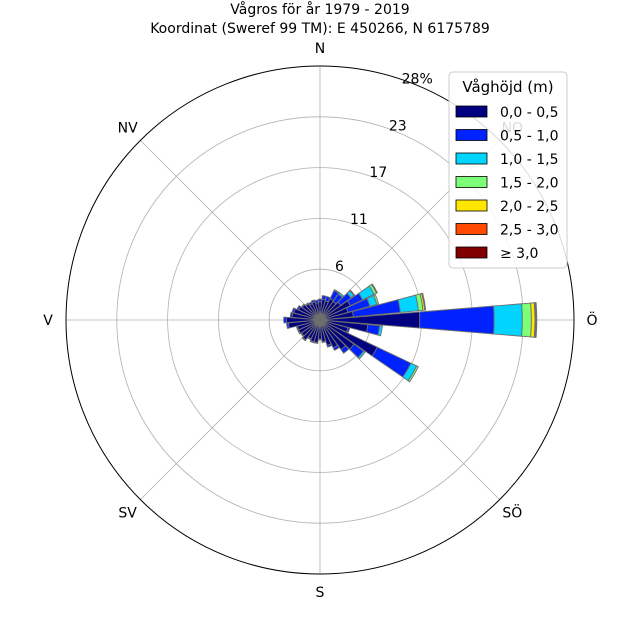 The width and height of the screenshot is (640, 640). What do you see at coordinates (319, 9) in the screenshot?
I see `chart-title: Vågros för år 1979 - 2019` at bounding box center [319, 9].